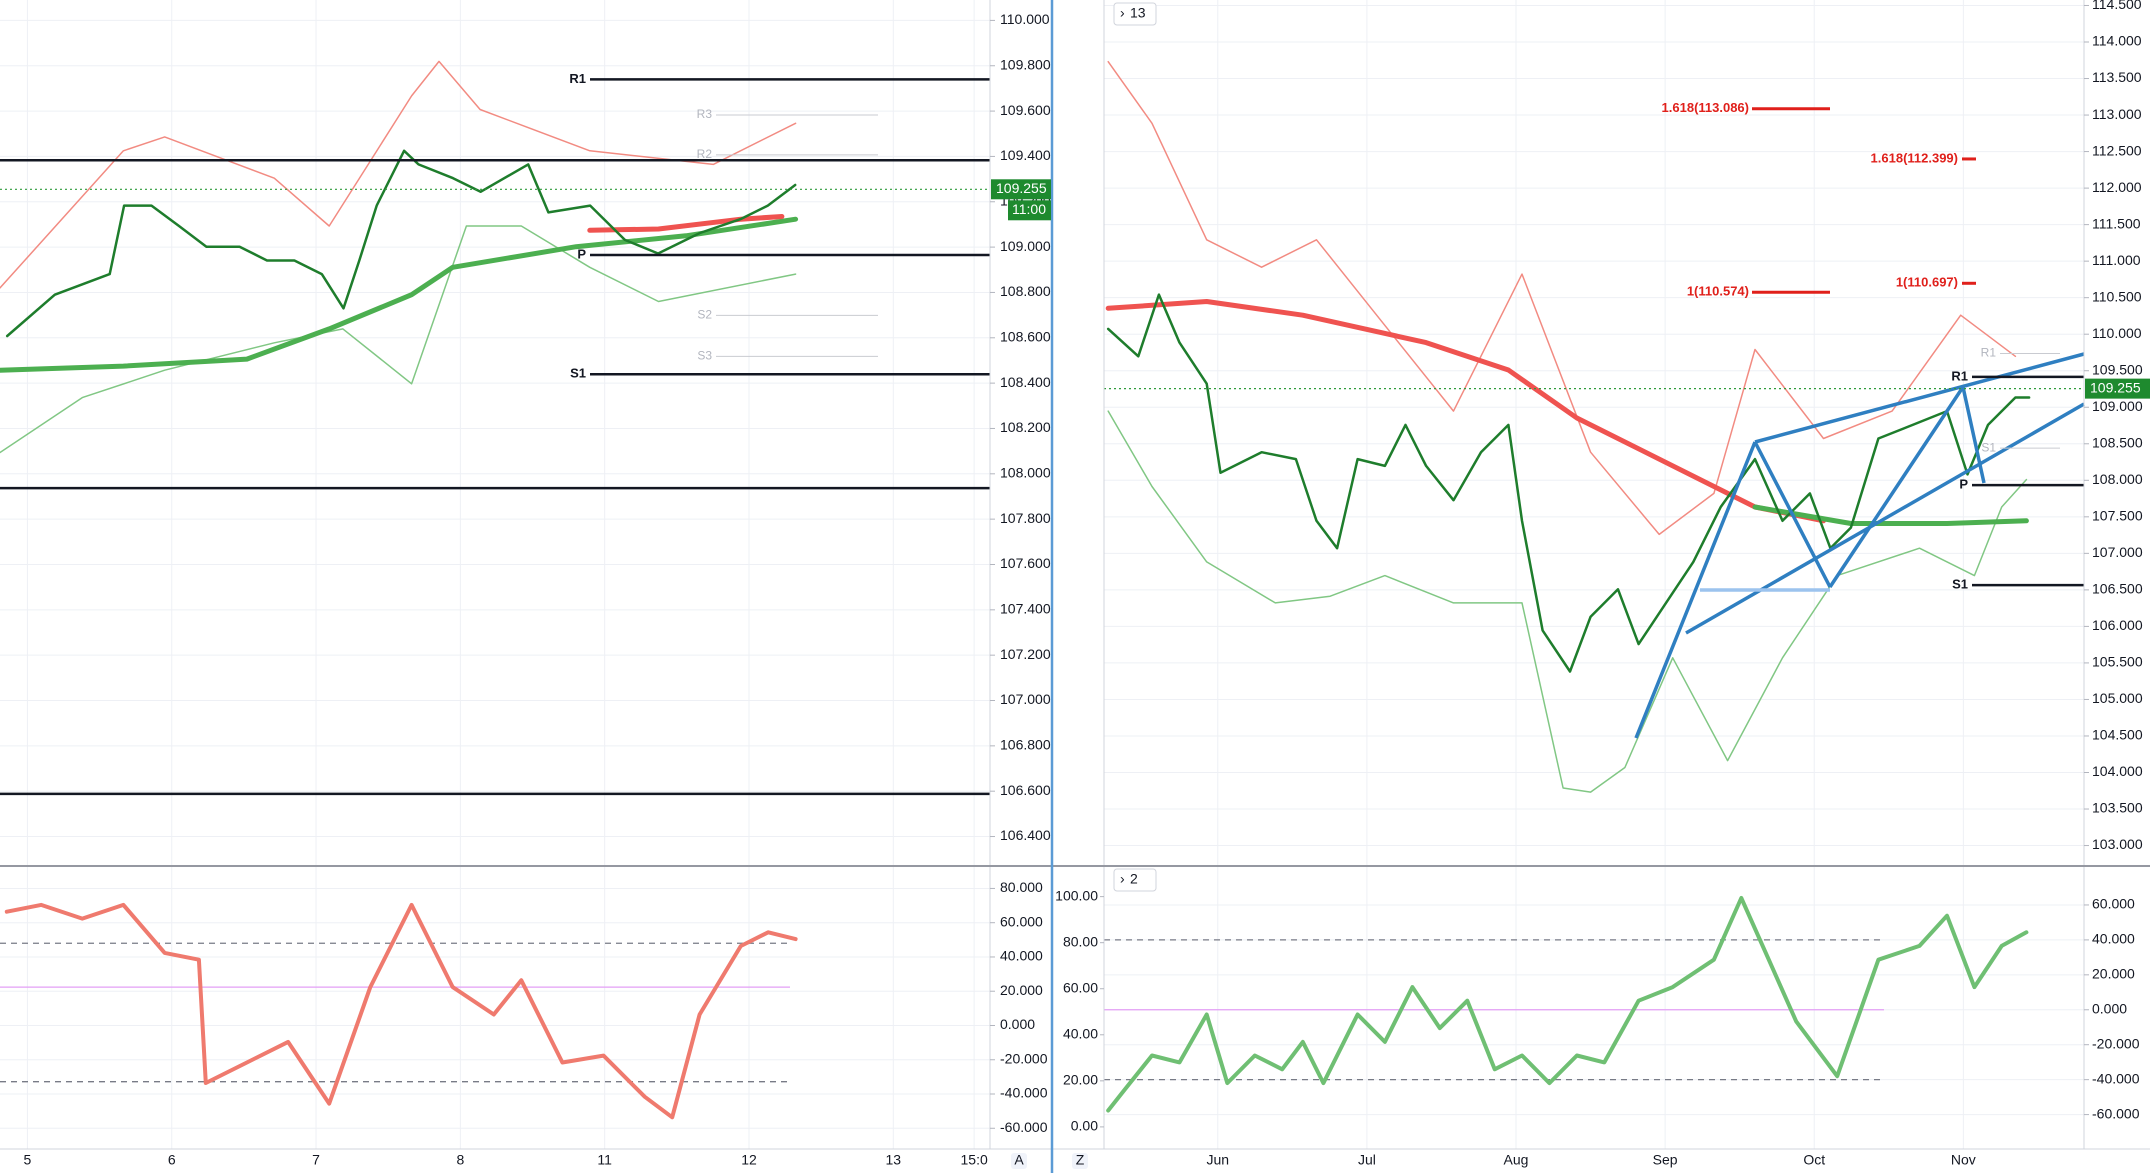  Describe the element at coordinates (1024, 1058) in the screenshot. I see `y-tick-label: -20.000` at that location.